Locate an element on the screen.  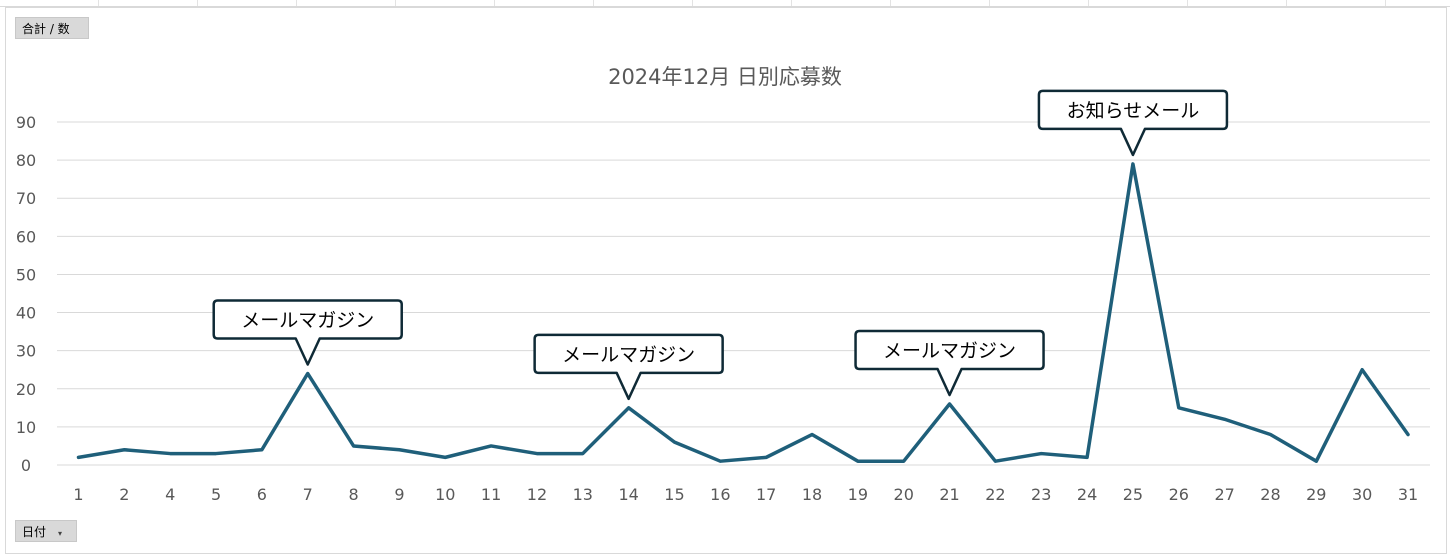
x-tick-label: 28 is located at coordinates (1270, 494).